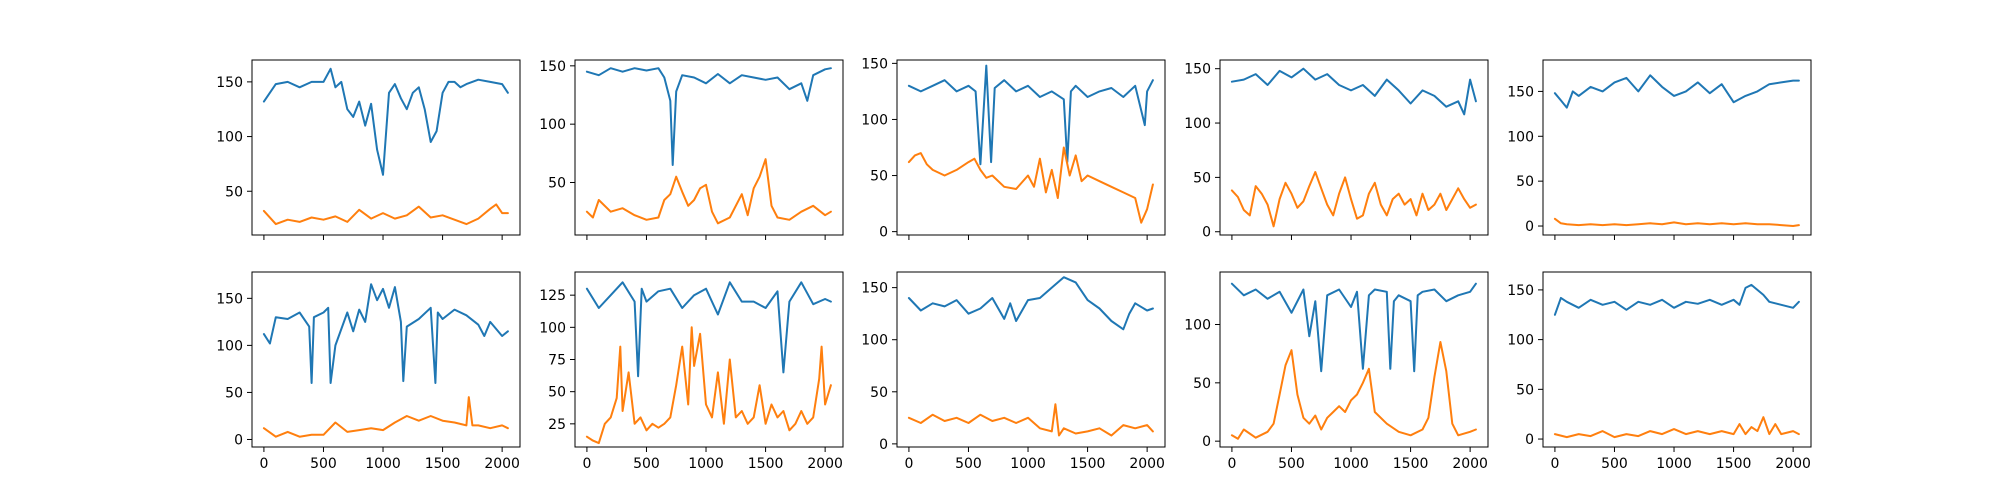 The image size is (2000, 500). Describe the element at coordinates (557, 361) in the screenshot. I see `y-tick-label: 75` at that location.